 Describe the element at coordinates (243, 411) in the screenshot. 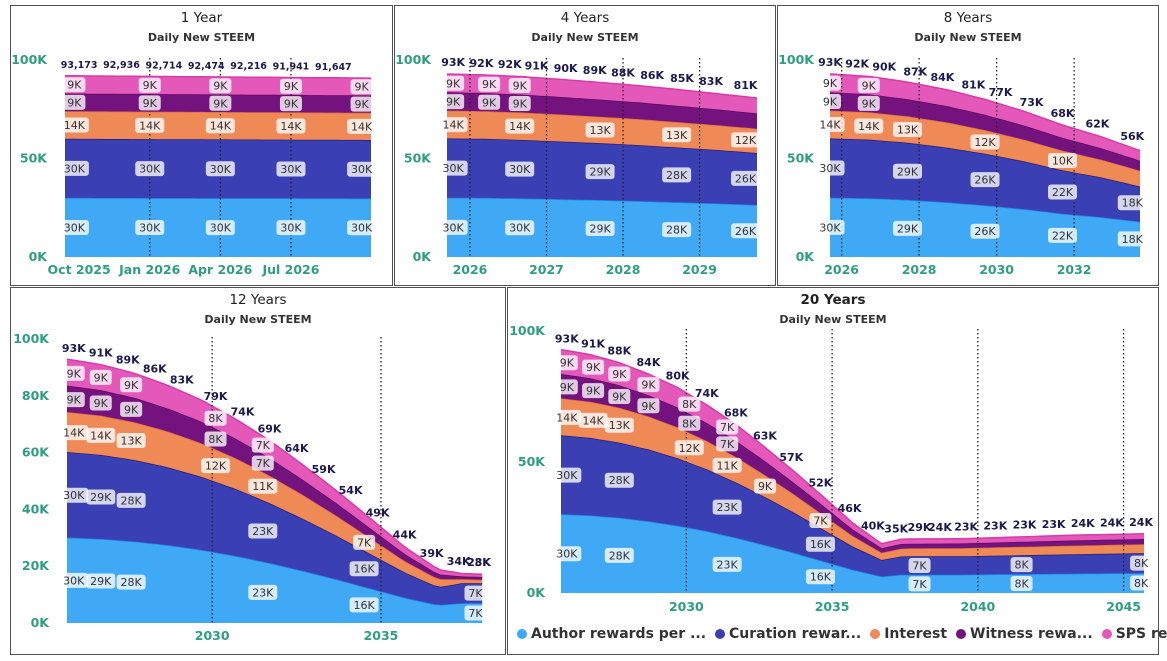

I see `total-label: 74K` at that location.